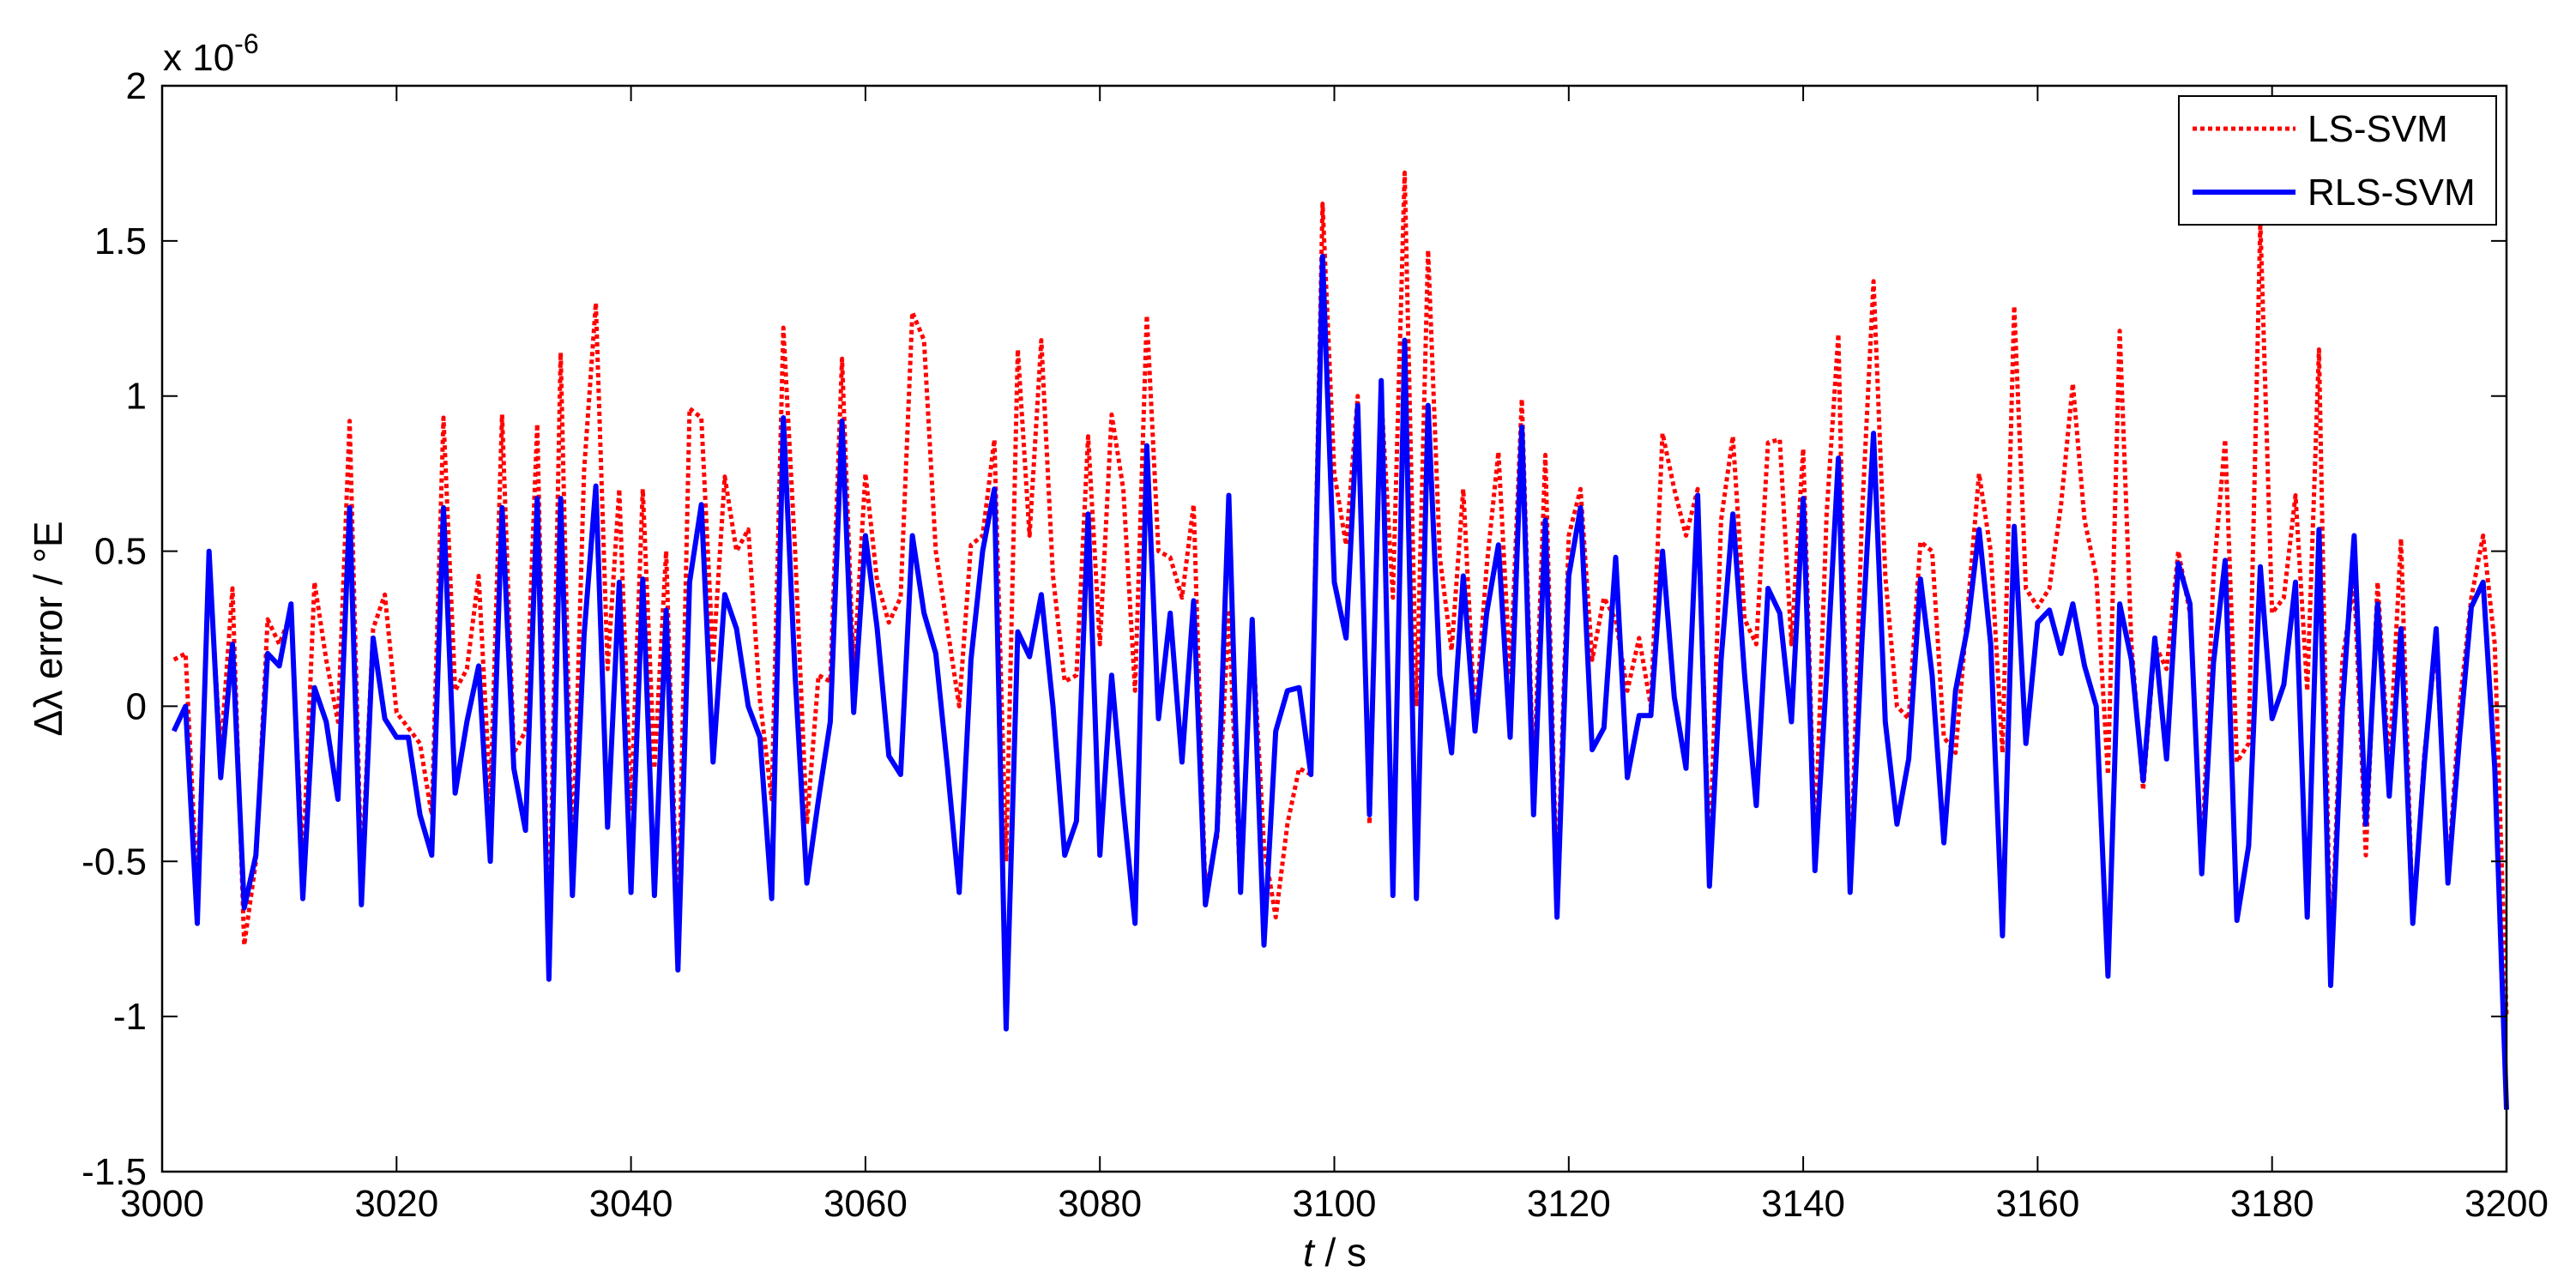 The height and width of the screenshot is (1284, 2576). What do you see at coordinates (136, 397) in the screenshot?
I see `y-tick-label: 1` at bounding box center [136, 397].